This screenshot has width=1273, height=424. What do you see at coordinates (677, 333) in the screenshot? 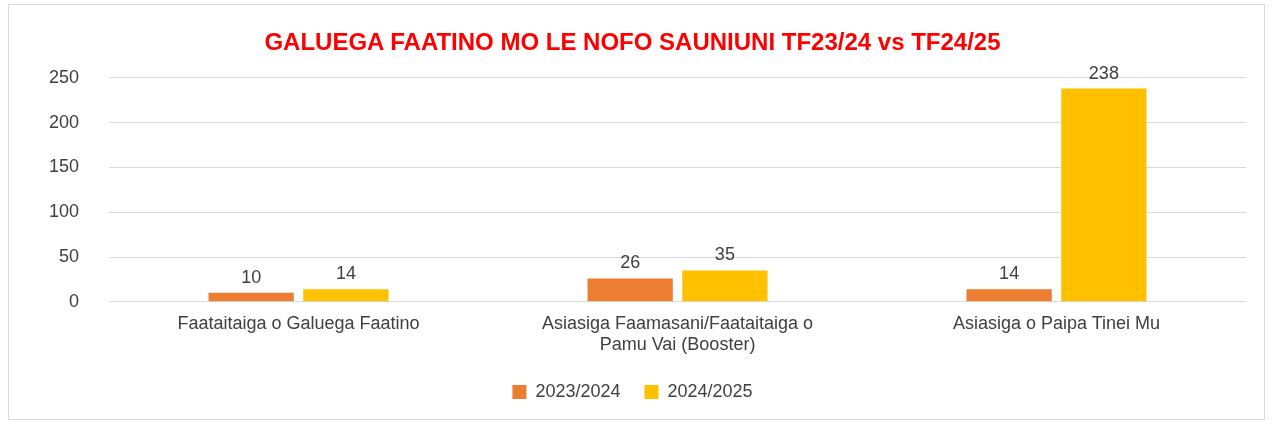
I see `x-tick-label: Asiasiga Faamasani/Faataitaiga o Pamu Vai (Booster)` at bounding box center [677, 333].